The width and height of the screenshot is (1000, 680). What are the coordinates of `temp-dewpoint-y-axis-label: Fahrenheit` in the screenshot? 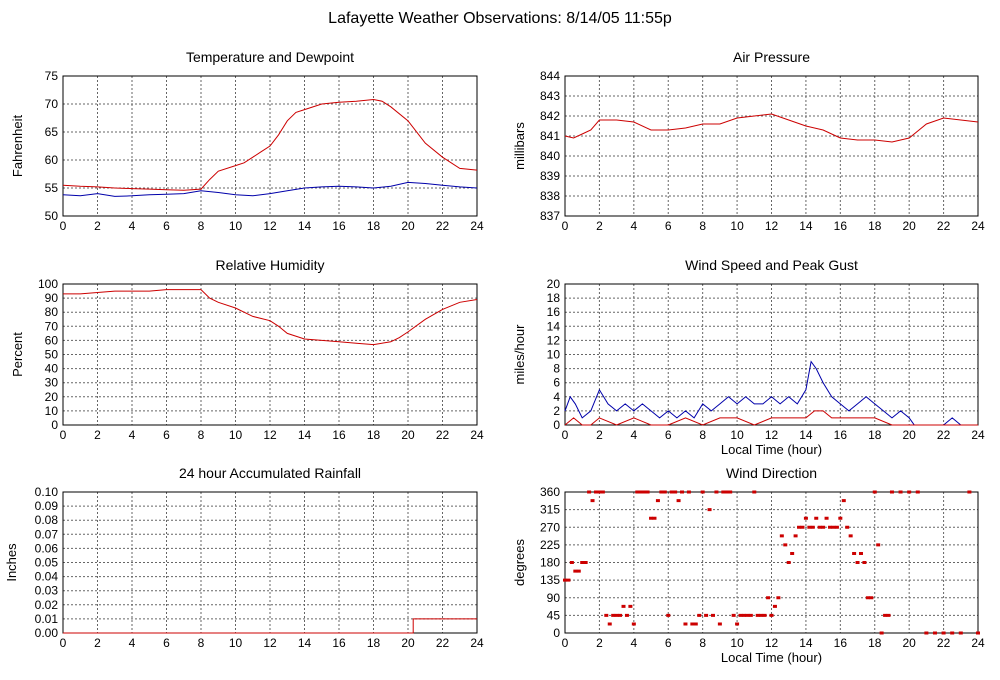 It's located at (17, 146).